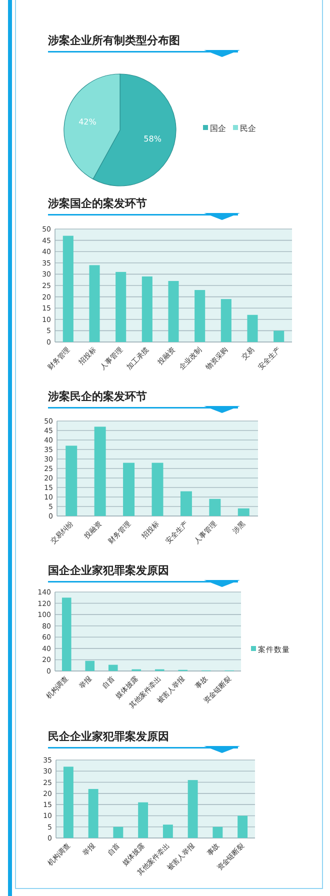  I want to click on chart-title: 涉案企业所有制类型分布图, so click(113, 40).